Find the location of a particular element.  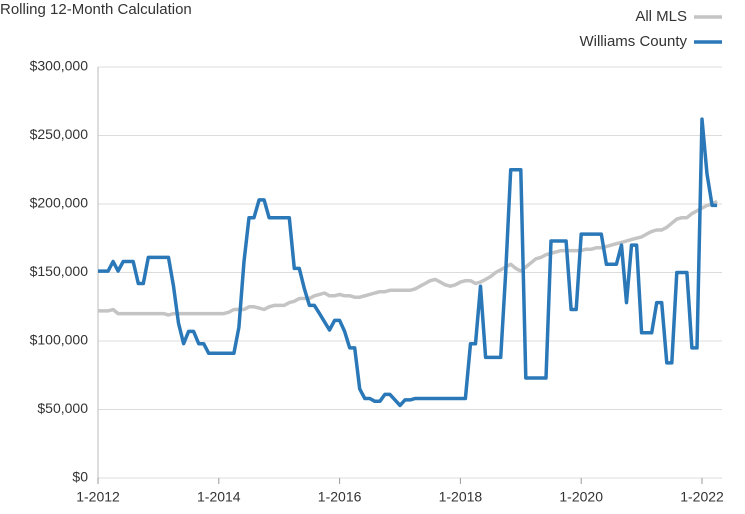

y-tick-label: $0 is located at coordinates (80, 477).